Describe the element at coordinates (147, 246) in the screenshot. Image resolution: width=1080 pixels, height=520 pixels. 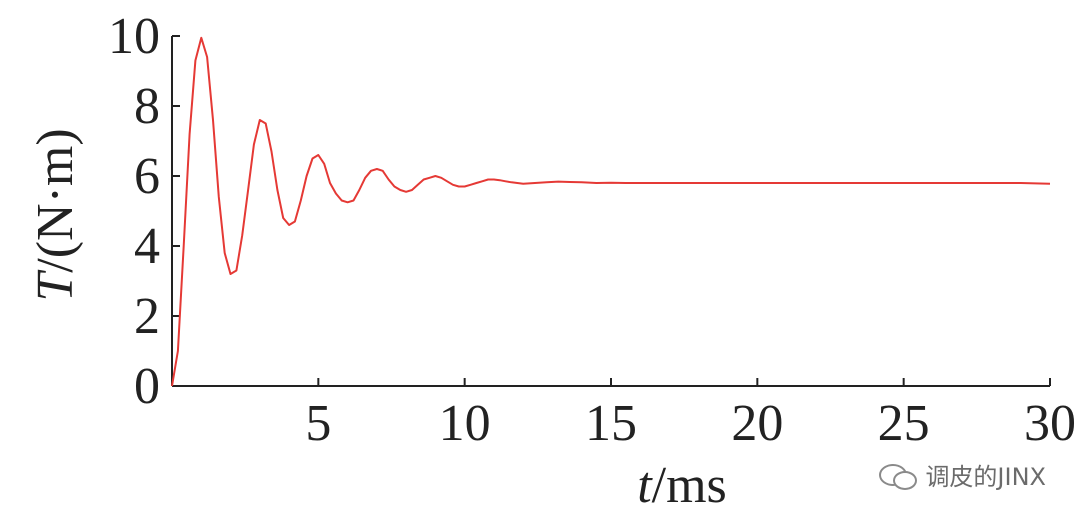
I see `y-tick-label: 4` at that location.